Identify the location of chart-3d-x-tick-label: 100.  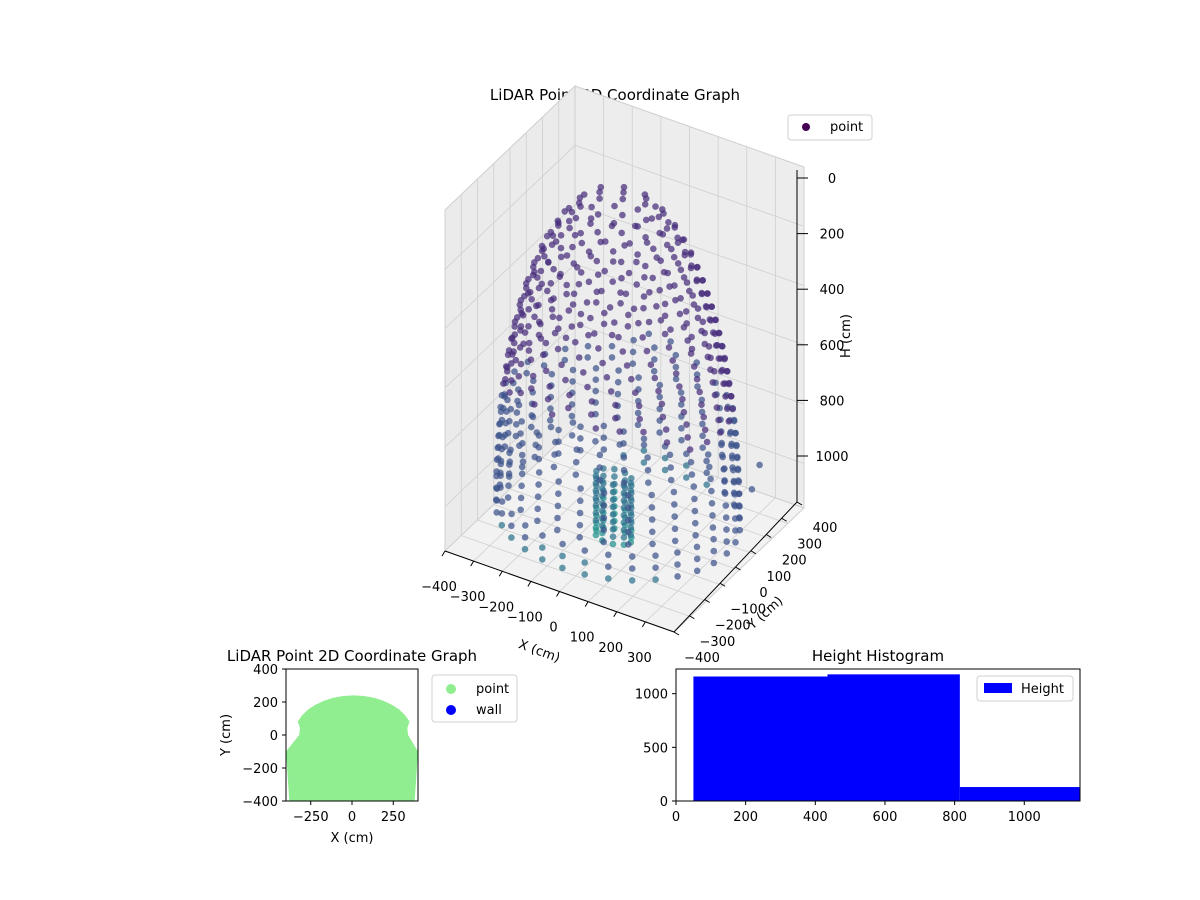
(582, 638).